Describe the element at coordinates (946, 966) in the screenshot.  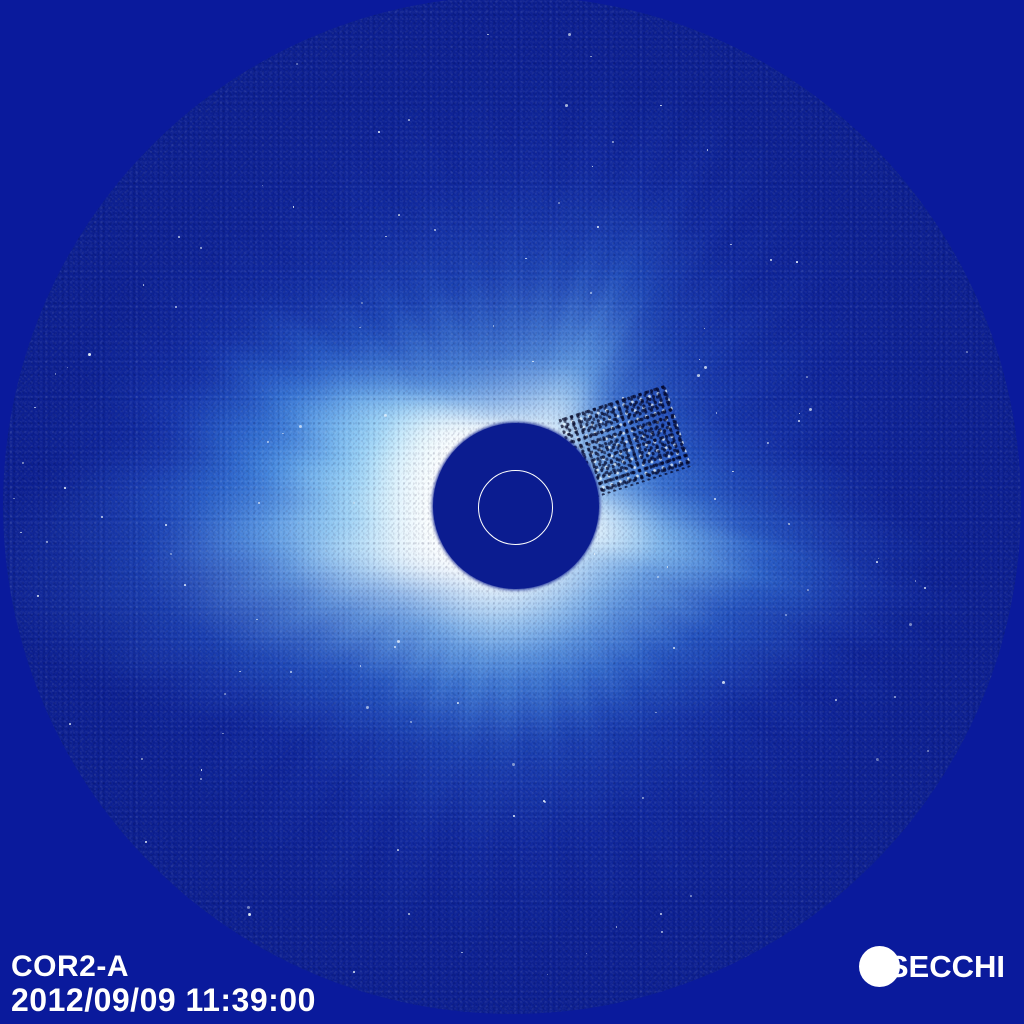
I see `secchi-logo-text: SECCHI` at that location.